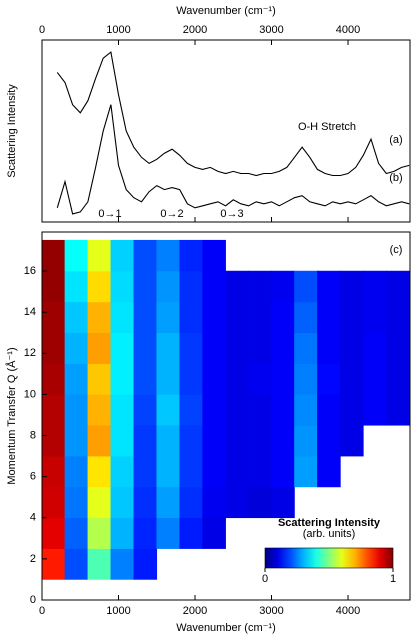  I want to click on x-tick-label: 4000, so click(348, 611).